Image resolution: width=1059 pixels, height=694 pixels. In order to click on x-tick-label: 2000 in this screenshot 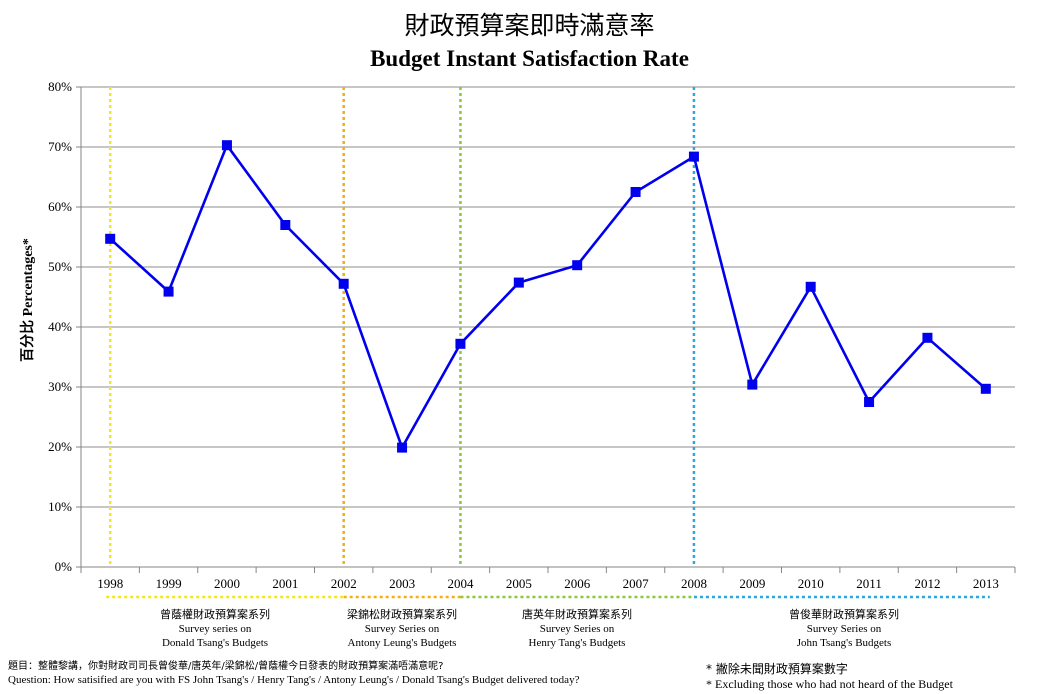, I will do `click(227, 583)`.